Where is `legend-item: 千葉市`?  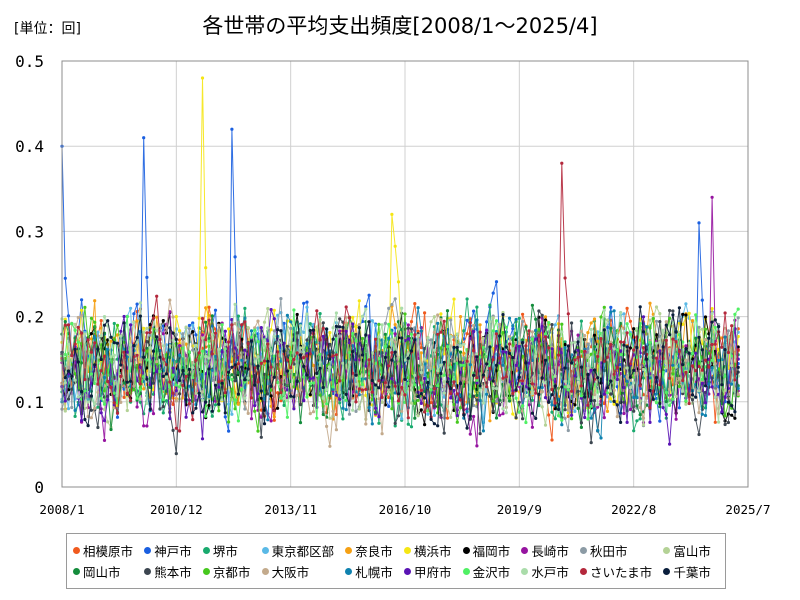 legend-item: 千葉市 is located at coordinates (691, 571).